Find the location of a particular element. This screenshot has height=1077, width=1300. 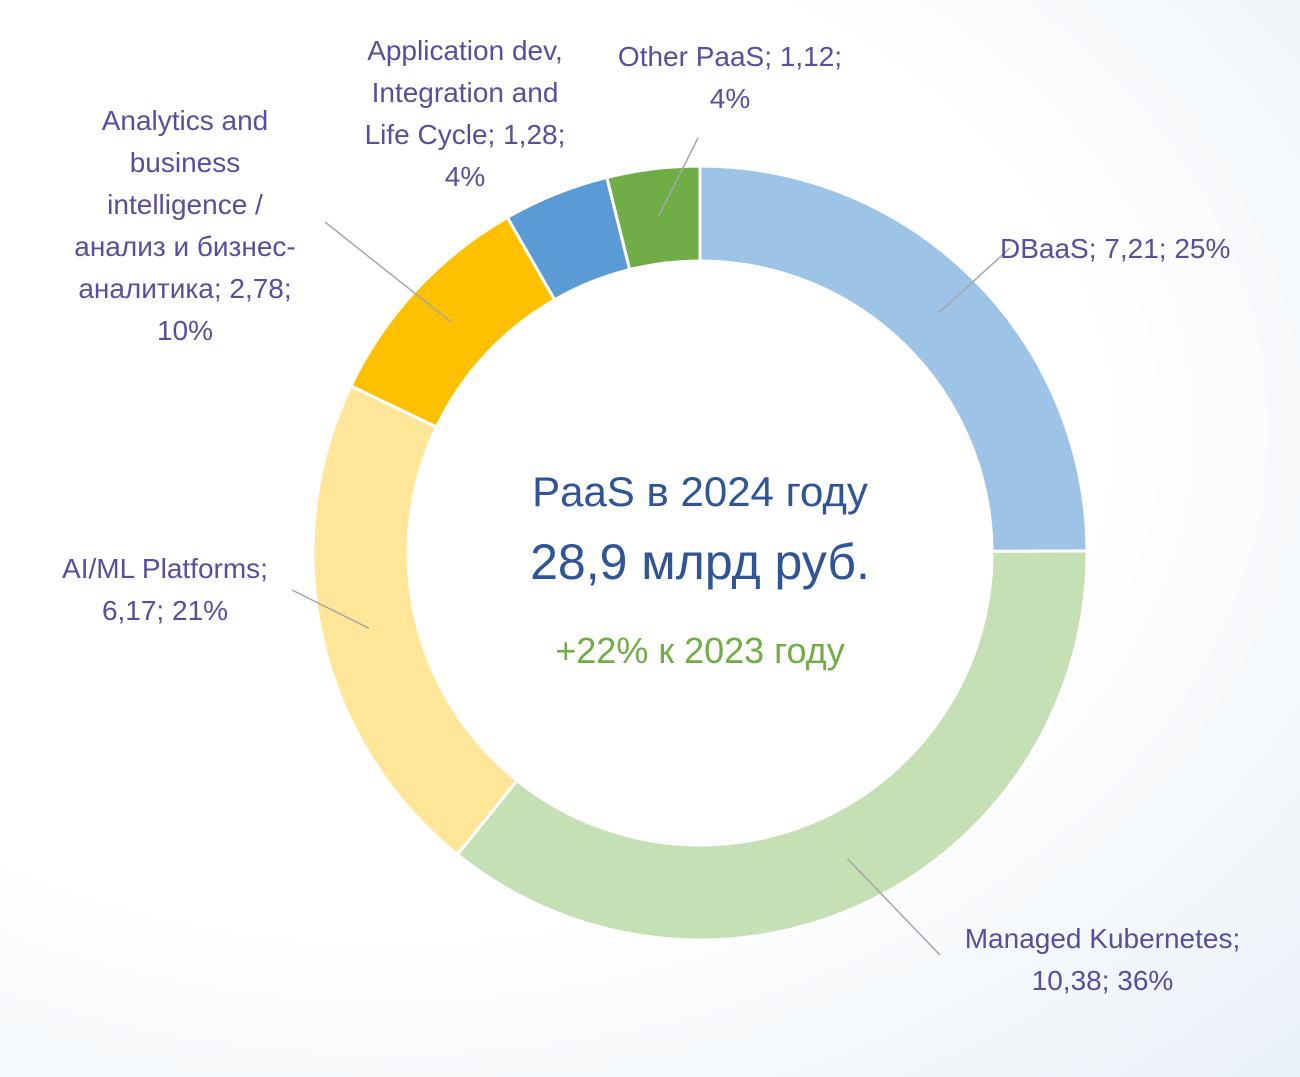

slice-label-line: Other PaaS; 1,12; is located at coordinates (730, 56).